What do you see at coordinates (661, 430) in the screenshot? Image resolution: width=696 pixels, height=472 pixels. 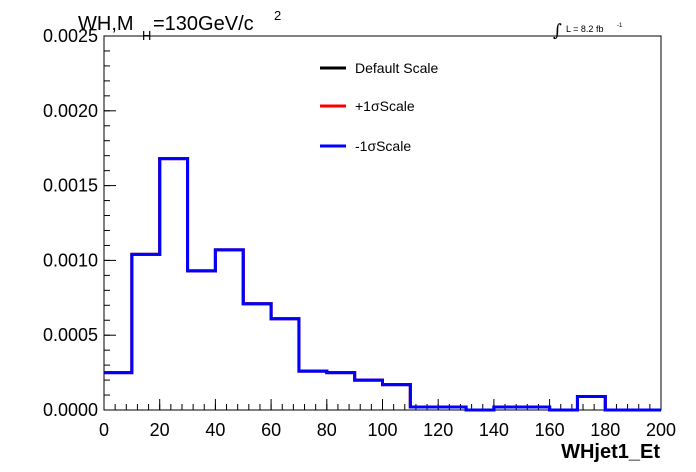 I see `x-tick-label: 200` at bounding box center [661, 430].